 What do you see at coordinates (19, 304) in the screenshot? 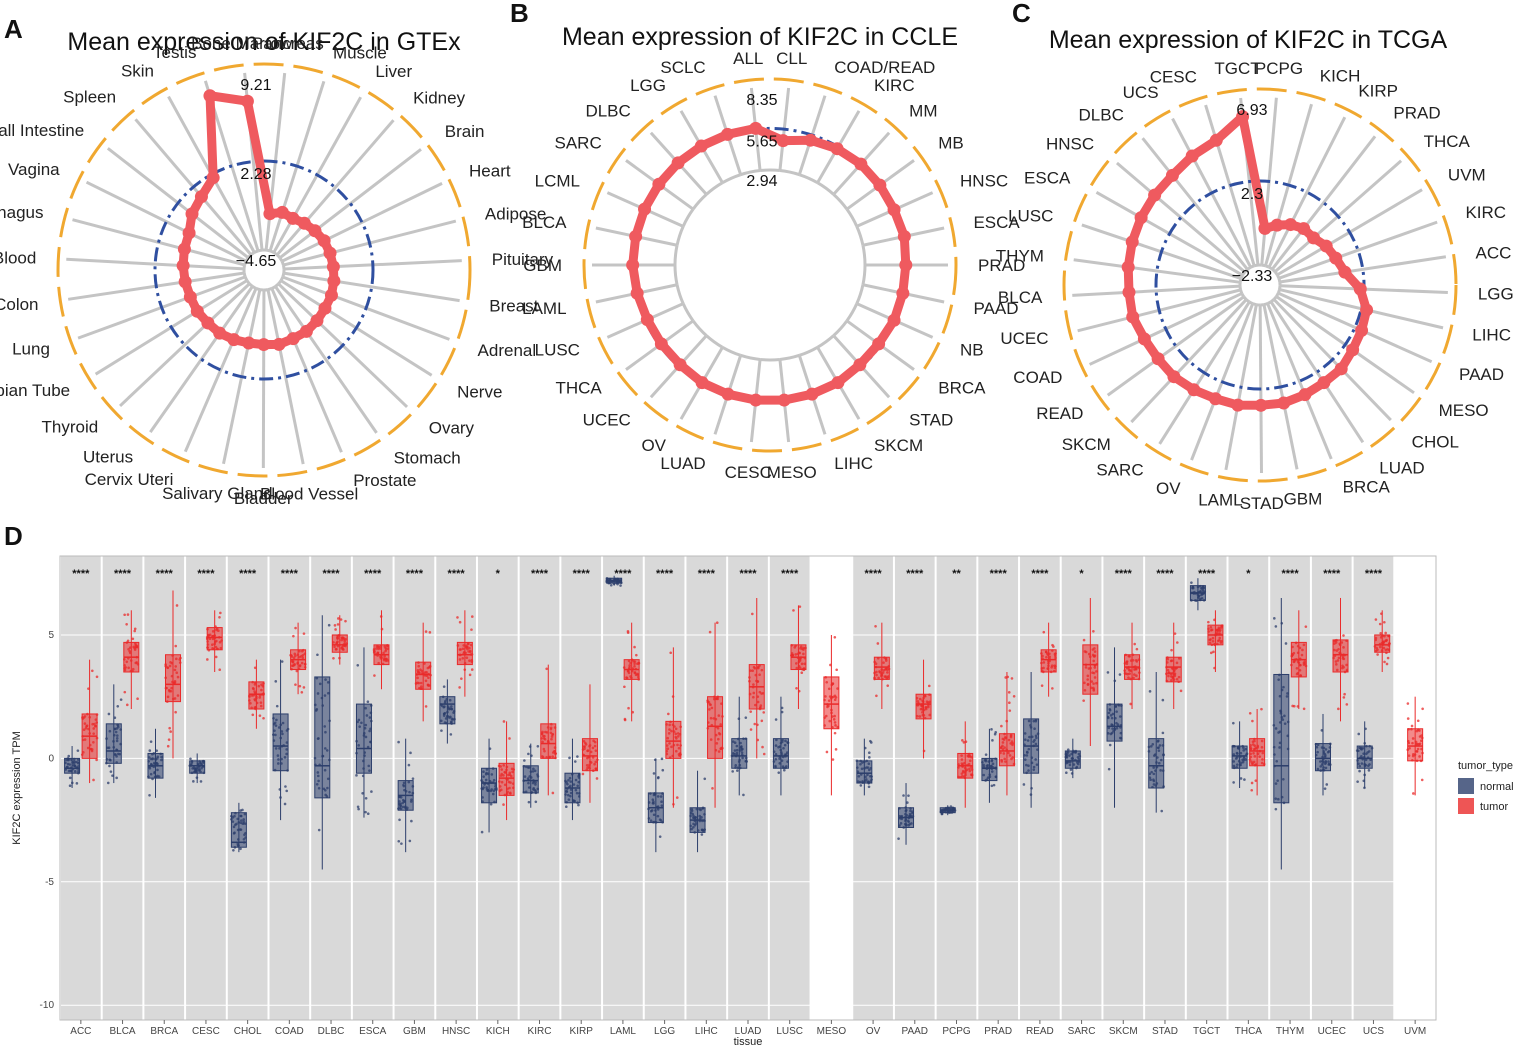
I see `category-label: Colon` at bounding box center [19, 304].